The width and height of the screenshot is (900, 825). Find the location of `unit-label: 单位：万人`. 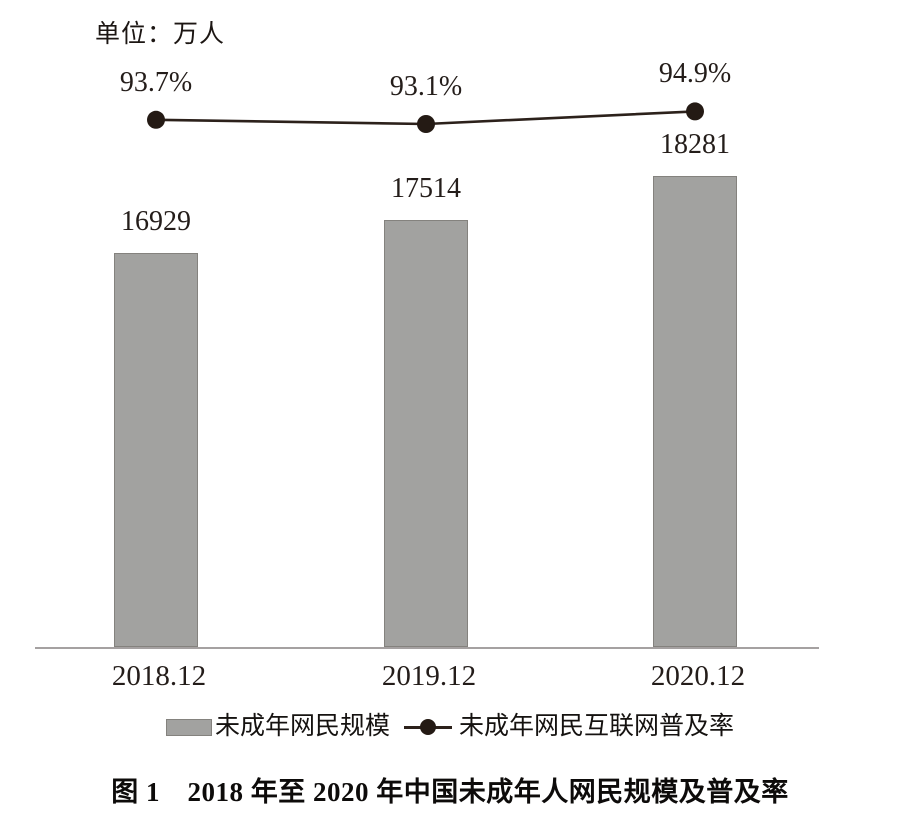

unit-label: 单位：万人 is located at coordinates (160, 34).